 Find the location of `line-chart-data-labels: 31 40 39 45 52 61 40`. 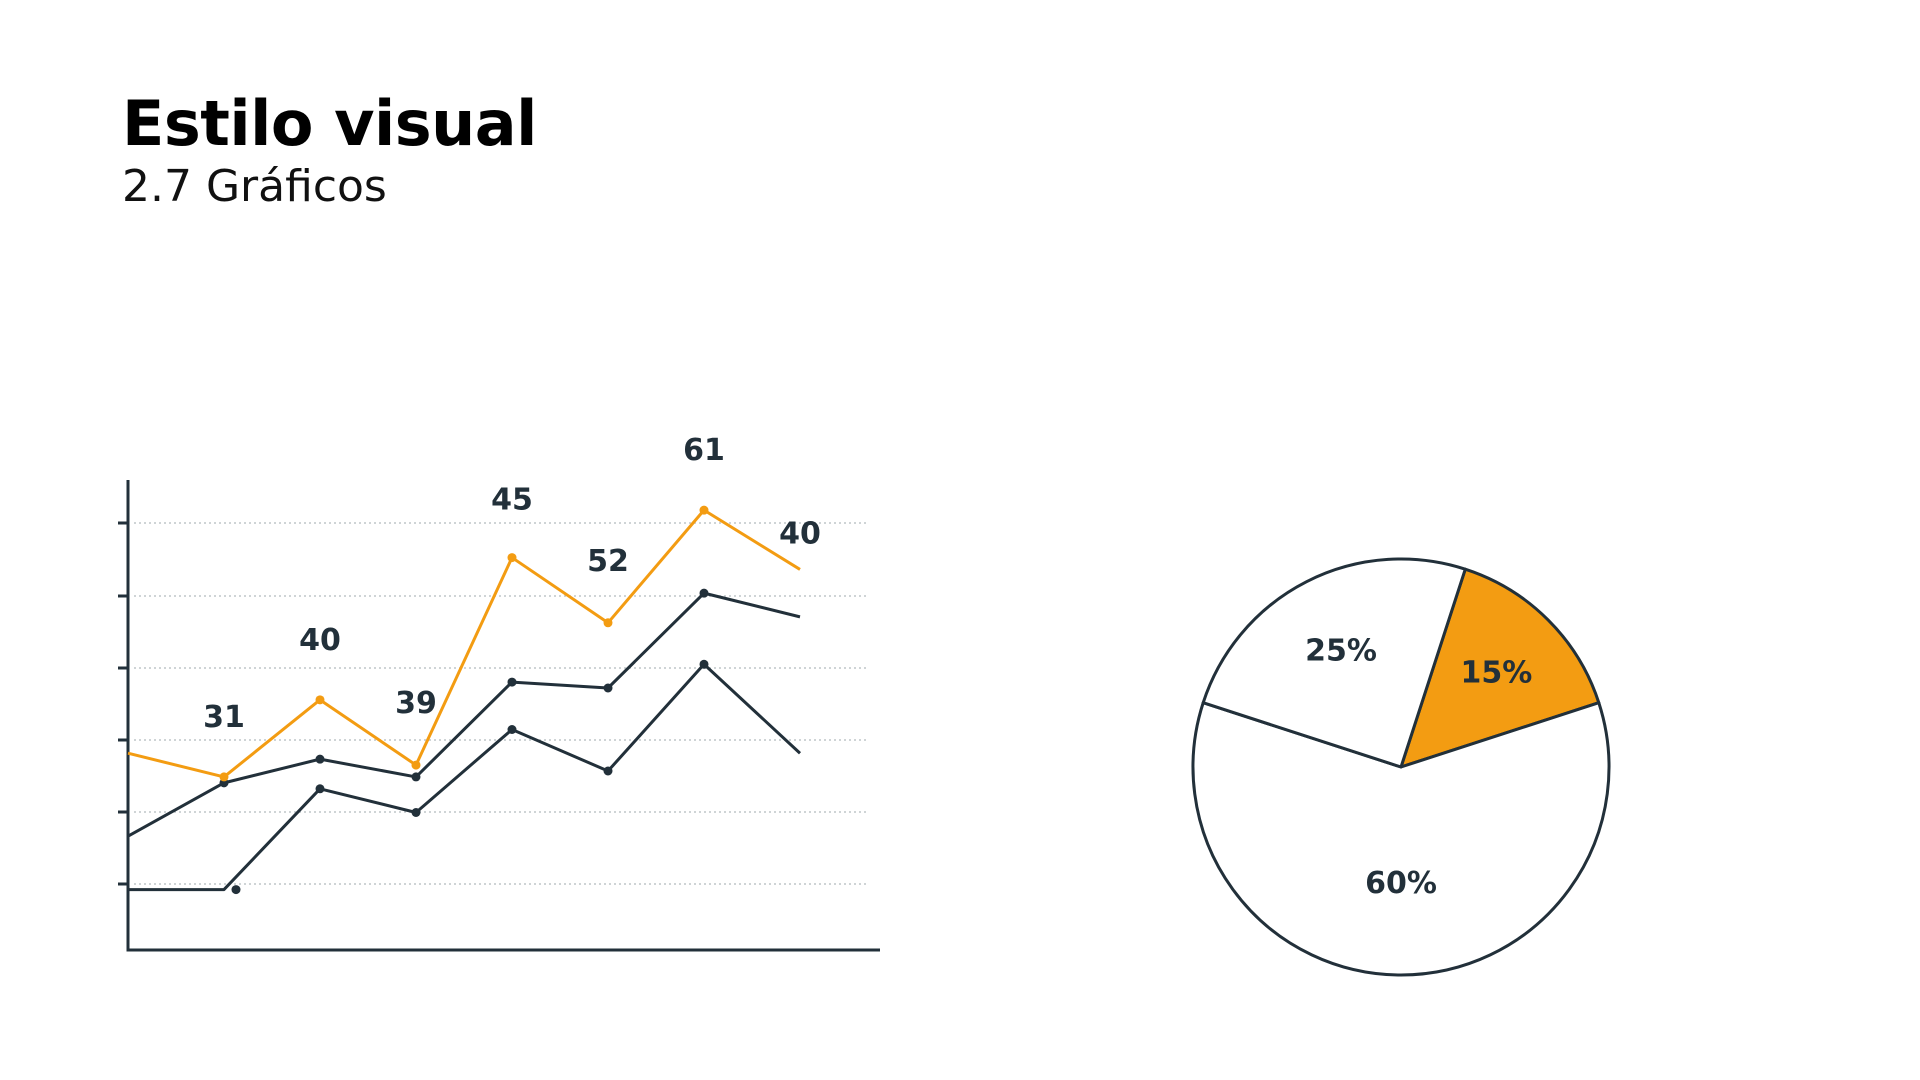

line-chart-data-labels: 31 40 39 45 52 61 40 is located at coordinates (512, 584).